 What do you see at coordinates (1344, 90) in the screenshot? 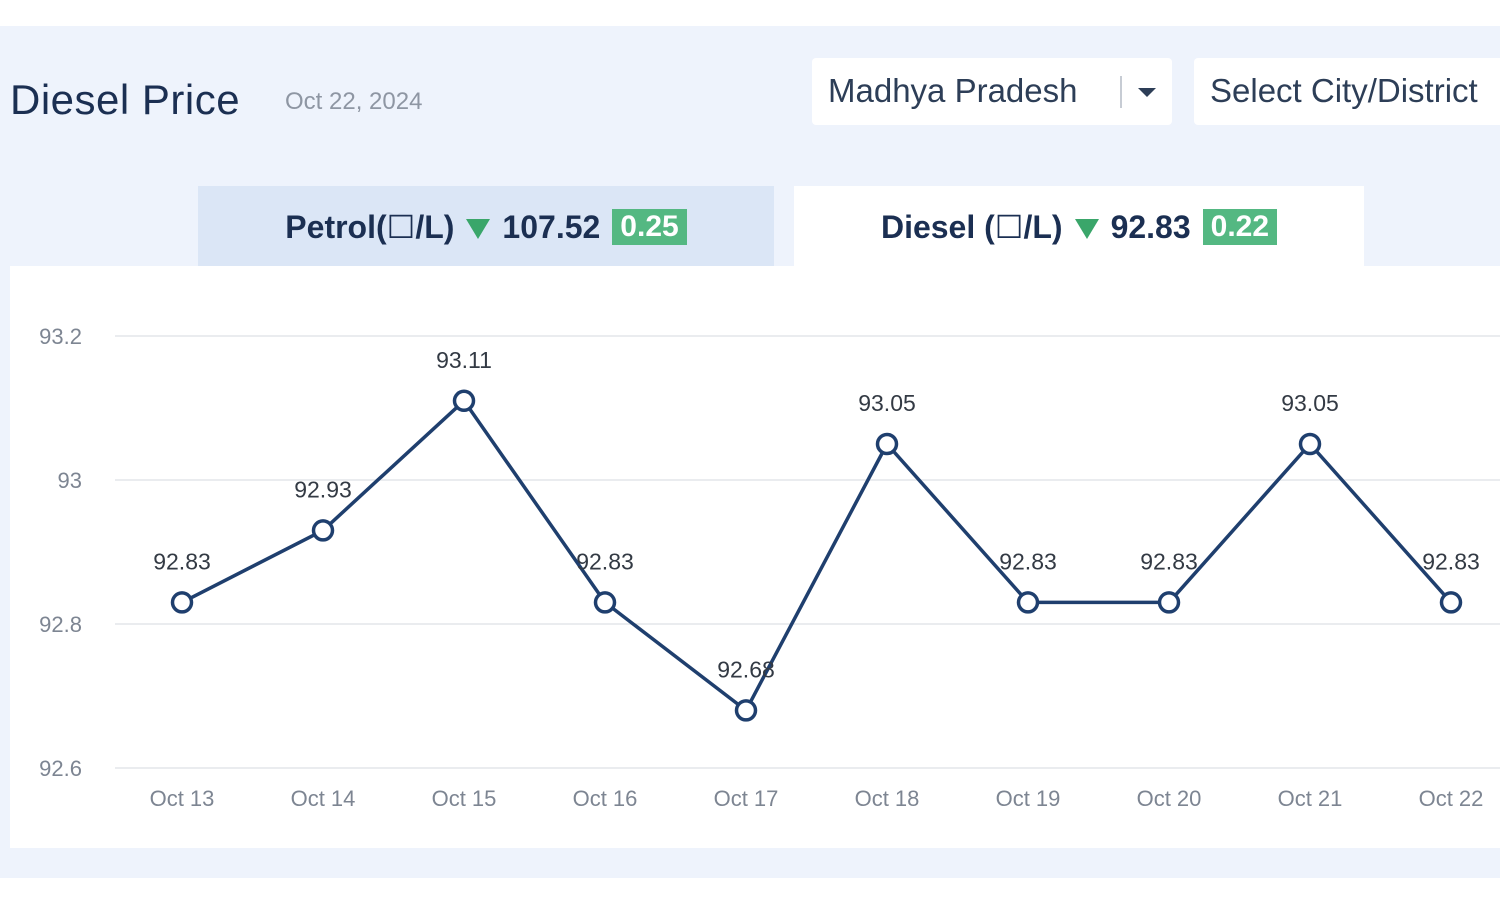
I see `city-select-placeholder: Select City/District` at bounding box center [1344, 90].